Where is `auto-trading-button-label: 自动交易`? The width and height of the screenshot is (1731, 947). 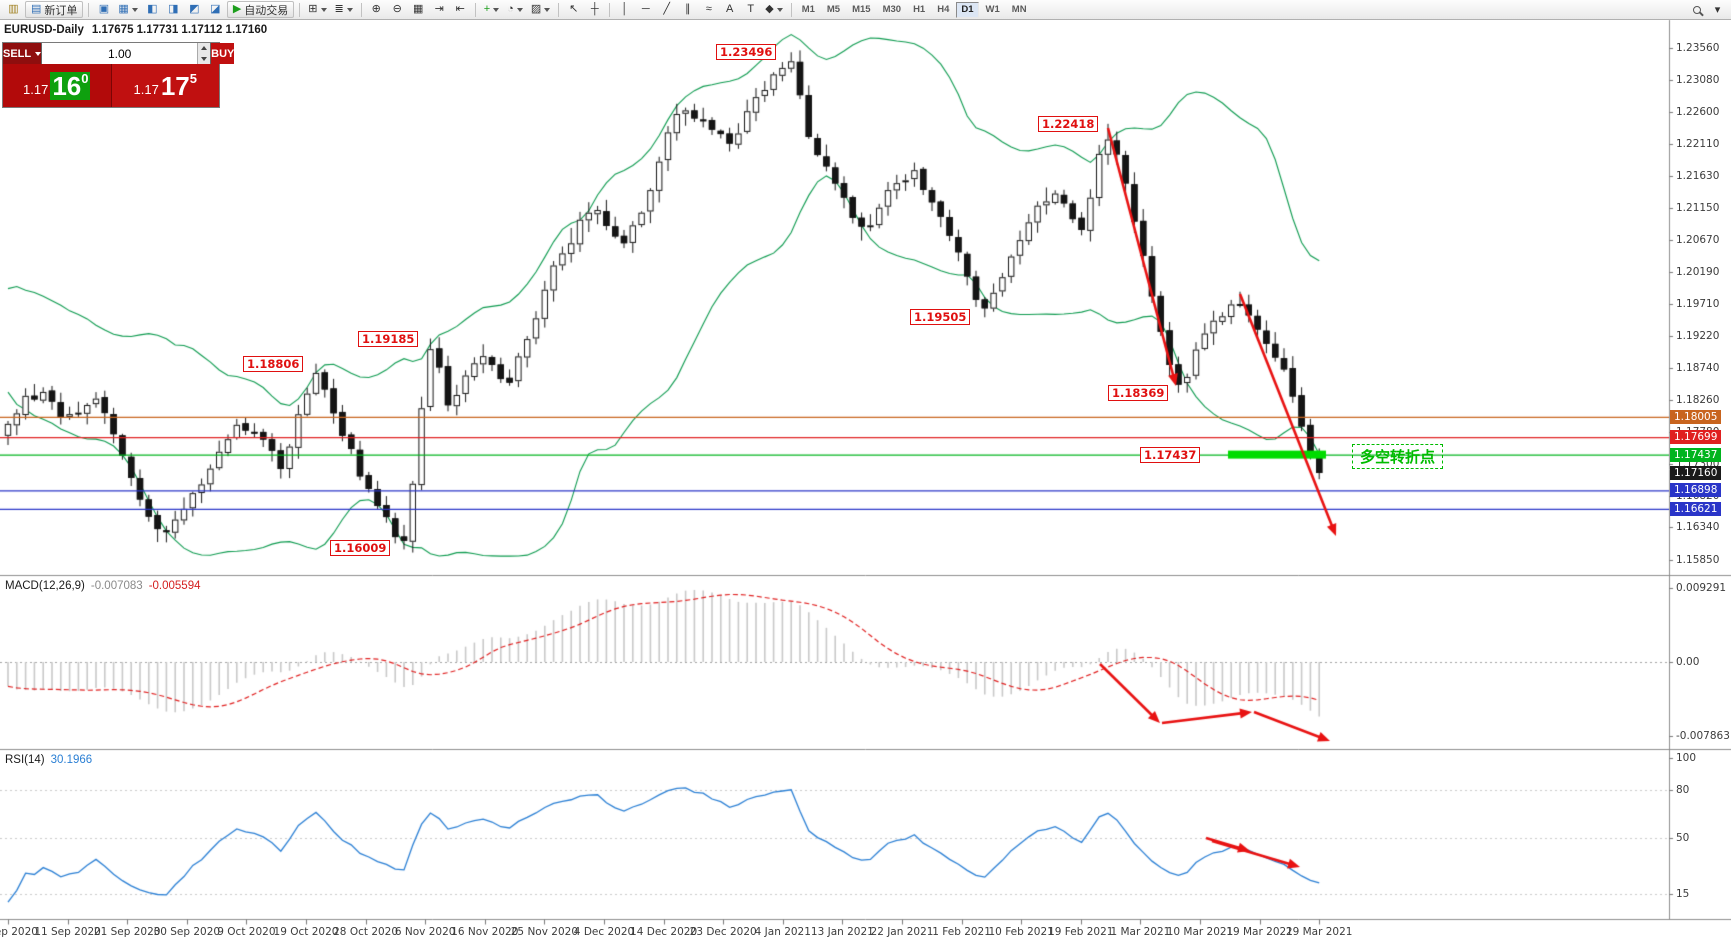
auto-trading-button-label: 自动交易 is located at coordinates (266, 10).